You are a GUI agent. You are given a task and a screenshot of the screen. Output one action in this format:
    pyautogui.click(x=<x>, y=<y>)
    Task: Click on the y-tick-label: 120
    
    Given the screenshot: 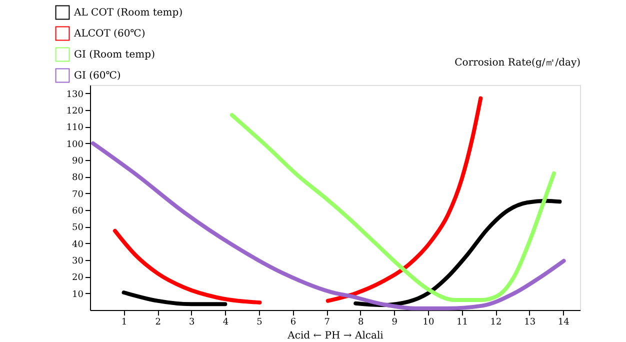 What is the action you would take?
    pyautogui.click(x=75, y=111)
    